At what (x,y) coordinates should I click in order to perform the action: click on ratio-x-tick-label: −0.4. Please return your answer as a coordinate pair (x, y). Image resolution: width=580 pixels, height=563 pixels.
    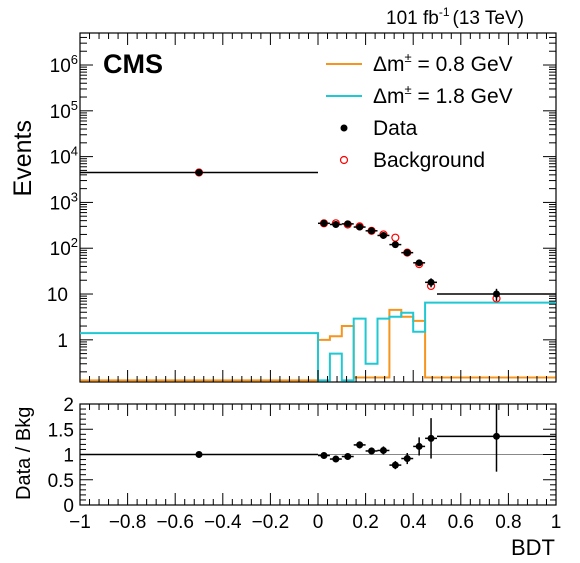
    Looking at the image, I should click on (223, 522).